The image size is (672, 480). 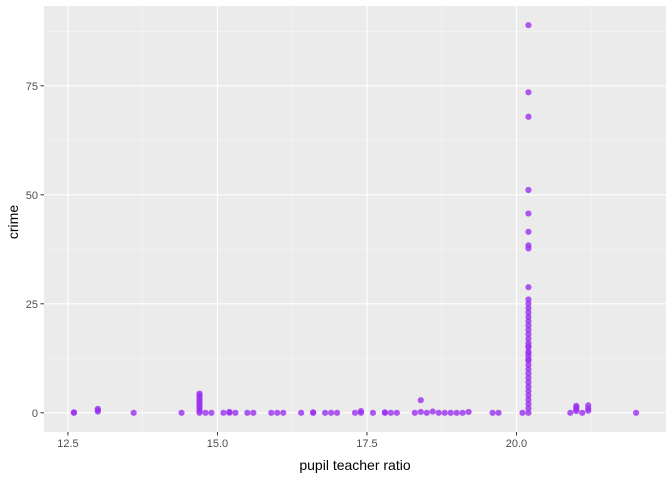 I want to click on x-tick-label: 12.5, so click(x=67, y=444).